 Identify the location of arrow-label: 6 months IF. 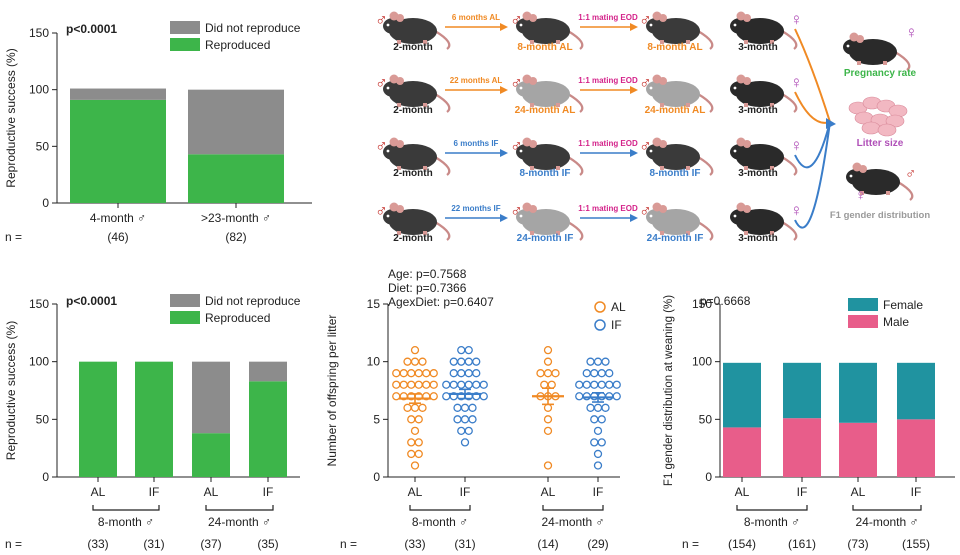
(476, 143).